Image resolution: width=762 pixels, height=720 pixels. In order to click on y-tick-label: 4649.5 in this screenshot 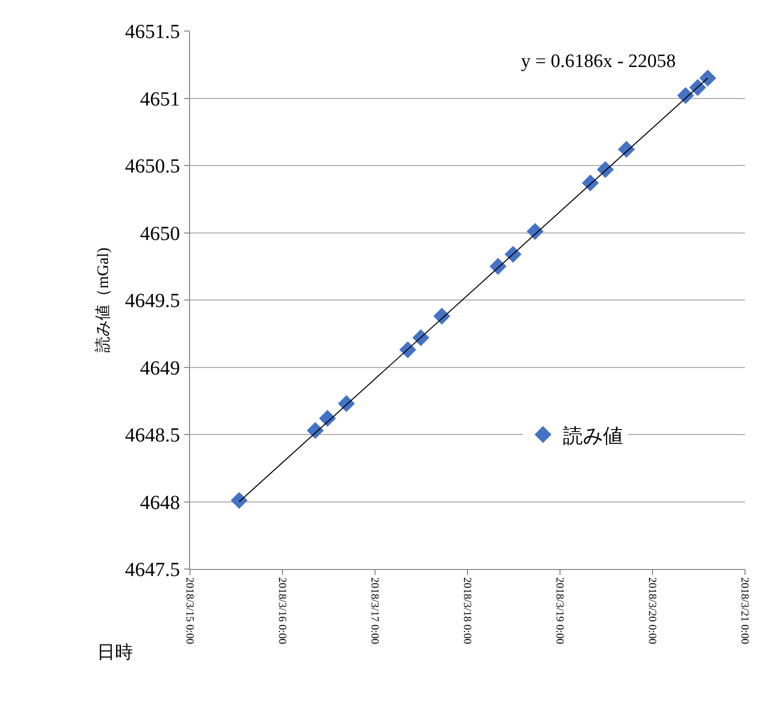, I will do `click(152, 301)`.